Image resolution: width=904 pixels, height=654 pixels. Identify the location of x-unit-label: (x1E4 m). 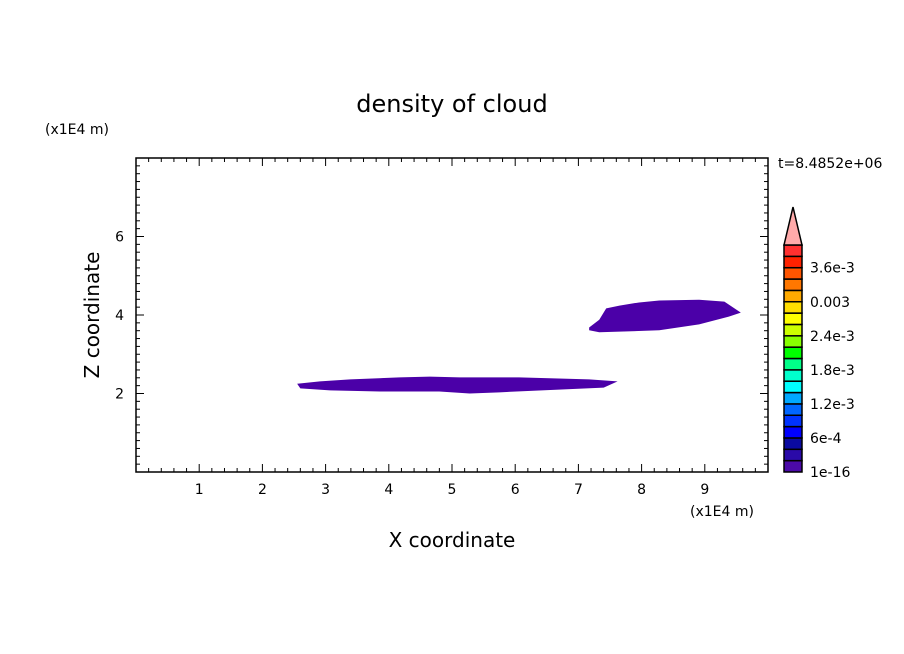
(722, 512).